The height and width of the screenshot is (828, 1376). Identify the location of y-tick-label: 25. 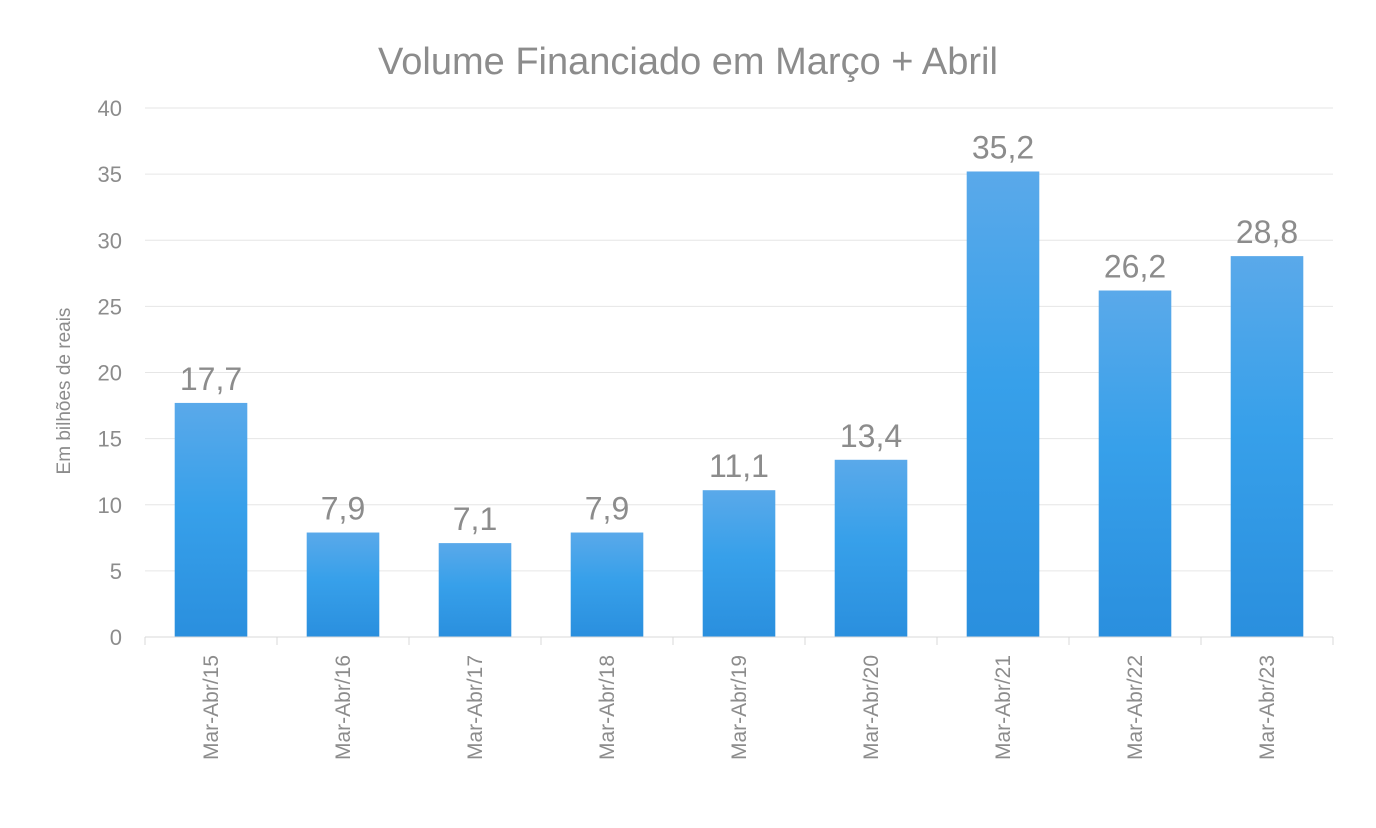
(110, 306).